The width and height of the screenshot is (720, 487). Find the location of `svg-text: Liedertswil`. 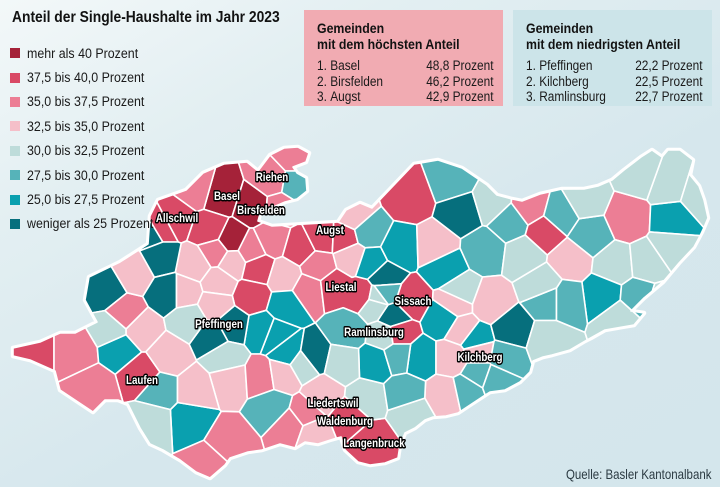

svg-text: Liedertswil is located at coordinates (333, 403).